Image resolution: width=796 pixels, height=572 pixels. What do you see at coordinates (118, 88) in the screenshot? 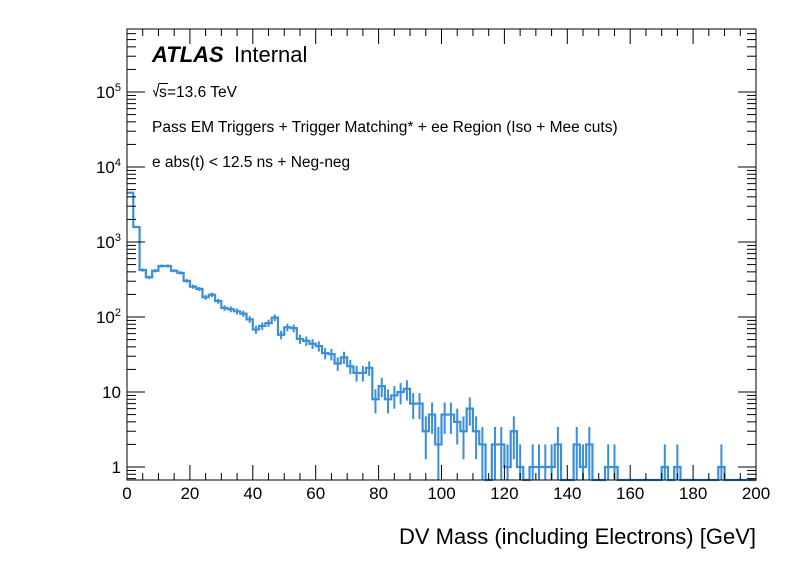
I see `y-tick-exponent: 5` at bounding box center [118, 88].